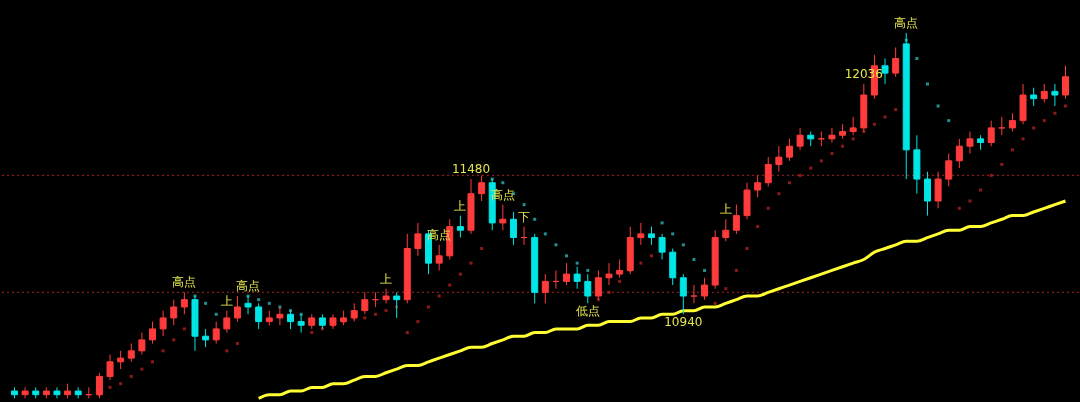 The width and height of the screenshot is (1080, 402). I want to click on text: 10940, so click(683, 322).